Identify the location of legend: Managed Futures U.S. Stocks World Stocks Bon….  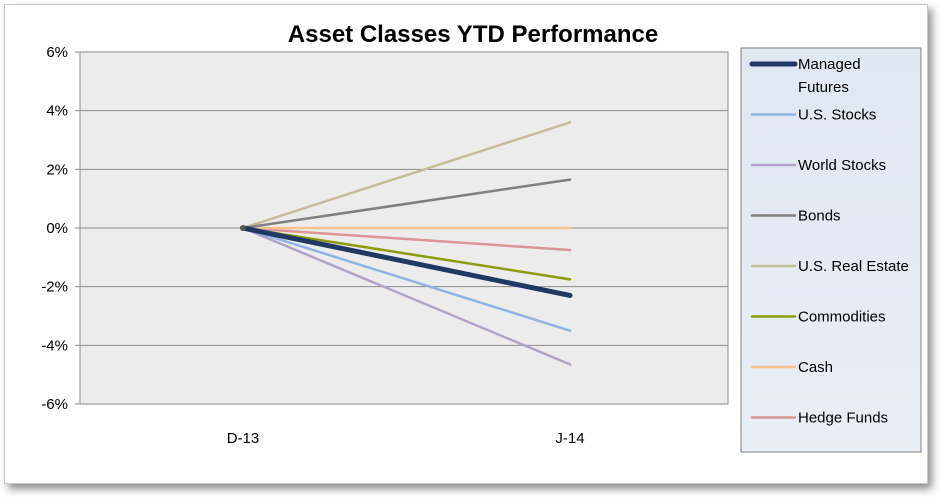
(829, 241).